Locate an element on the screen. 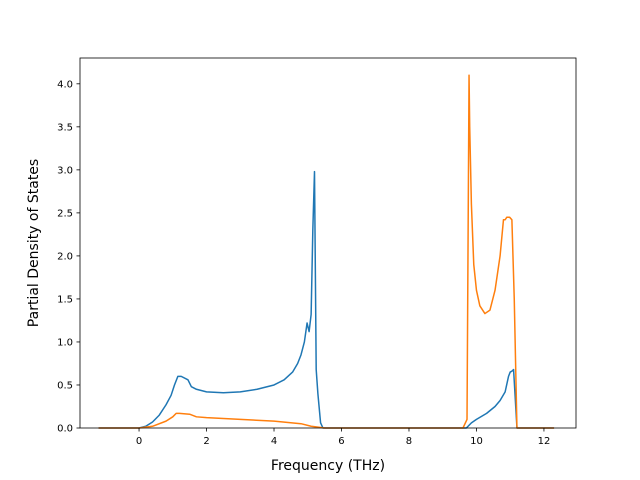 Image resolution: width=640 pixels, height=480 pixels. x-tick-label: 0 is located at coordinates (139, 441).